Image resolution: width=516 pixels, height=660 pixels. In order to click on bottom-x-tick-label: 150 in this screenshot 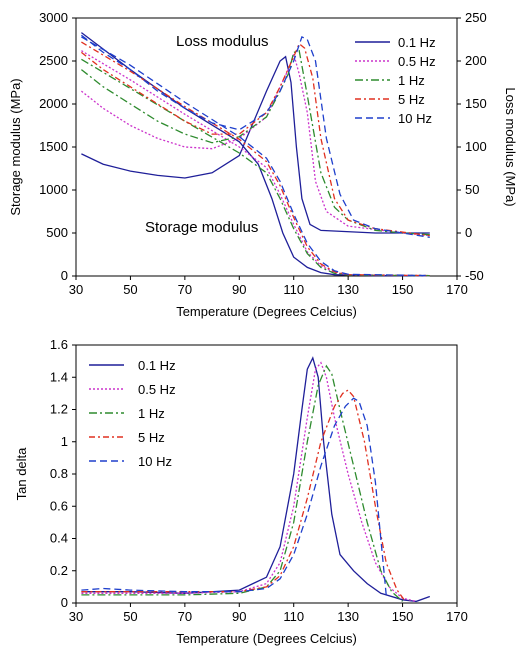, I will do `click(403, 616)`.